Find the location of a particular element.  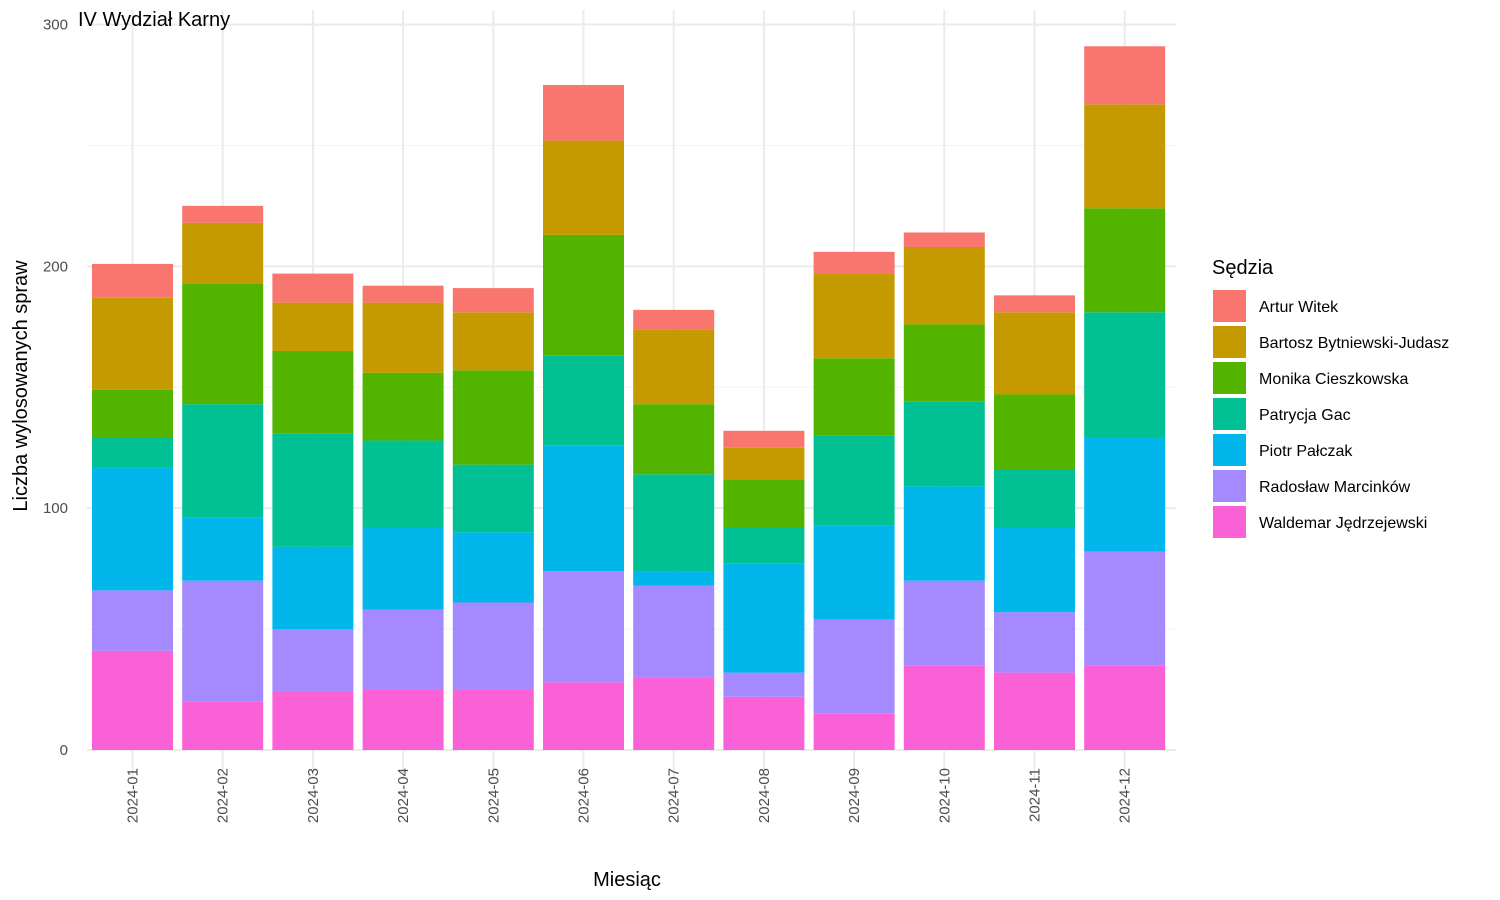

legend-label: Radosław Marcinków is located at coordinates (1335, 487).